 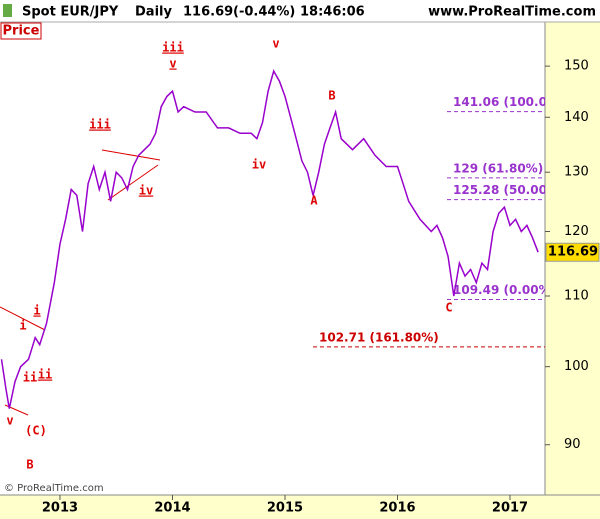 I want to click on x-tick-label: 2013, so click(x=60, y=508).